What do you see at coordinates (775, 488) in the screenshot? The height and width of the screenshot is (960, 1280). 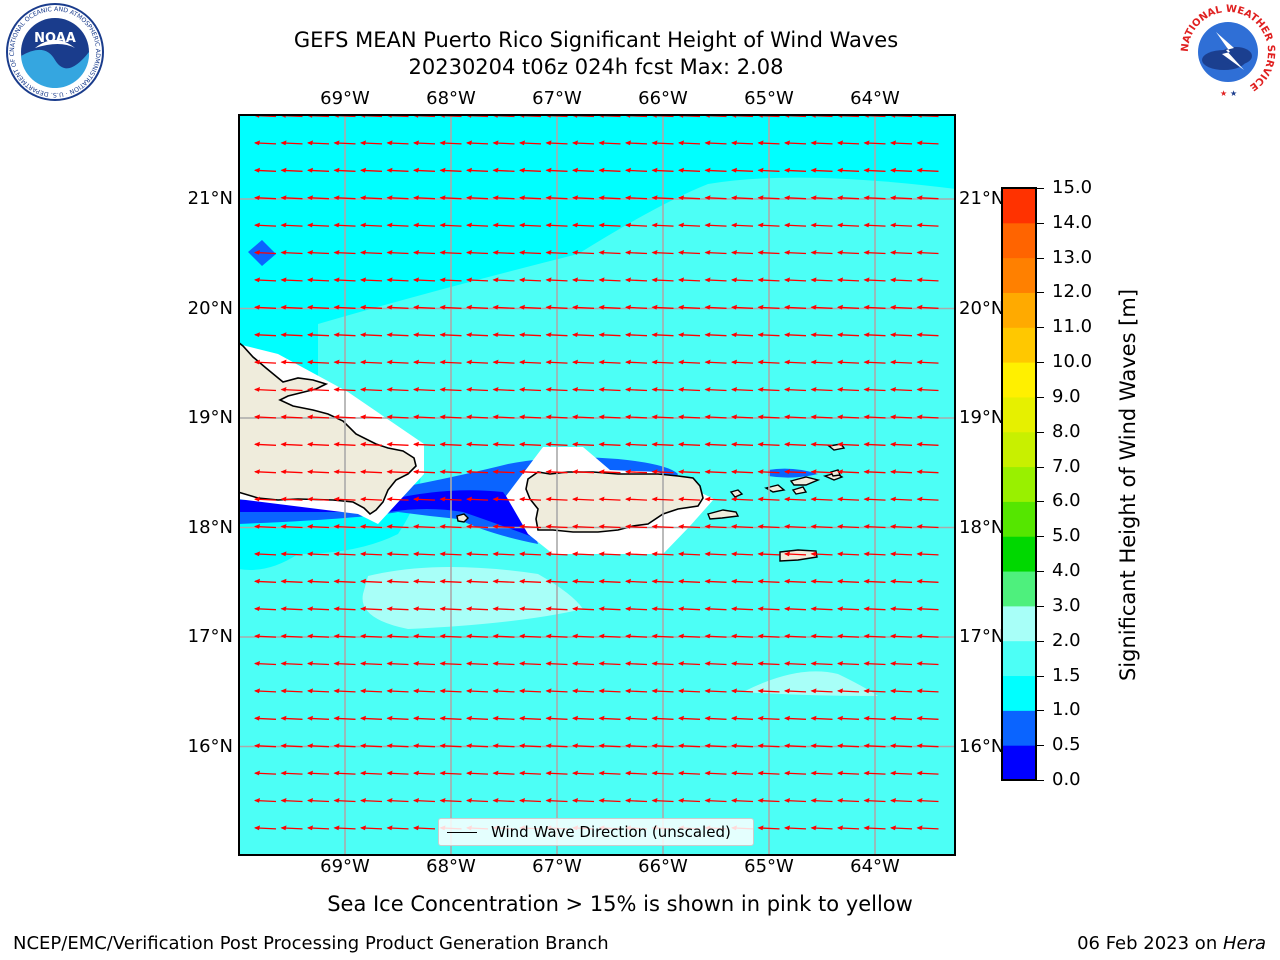 I see `island-virgin-a` at bounding box center [775, 488].